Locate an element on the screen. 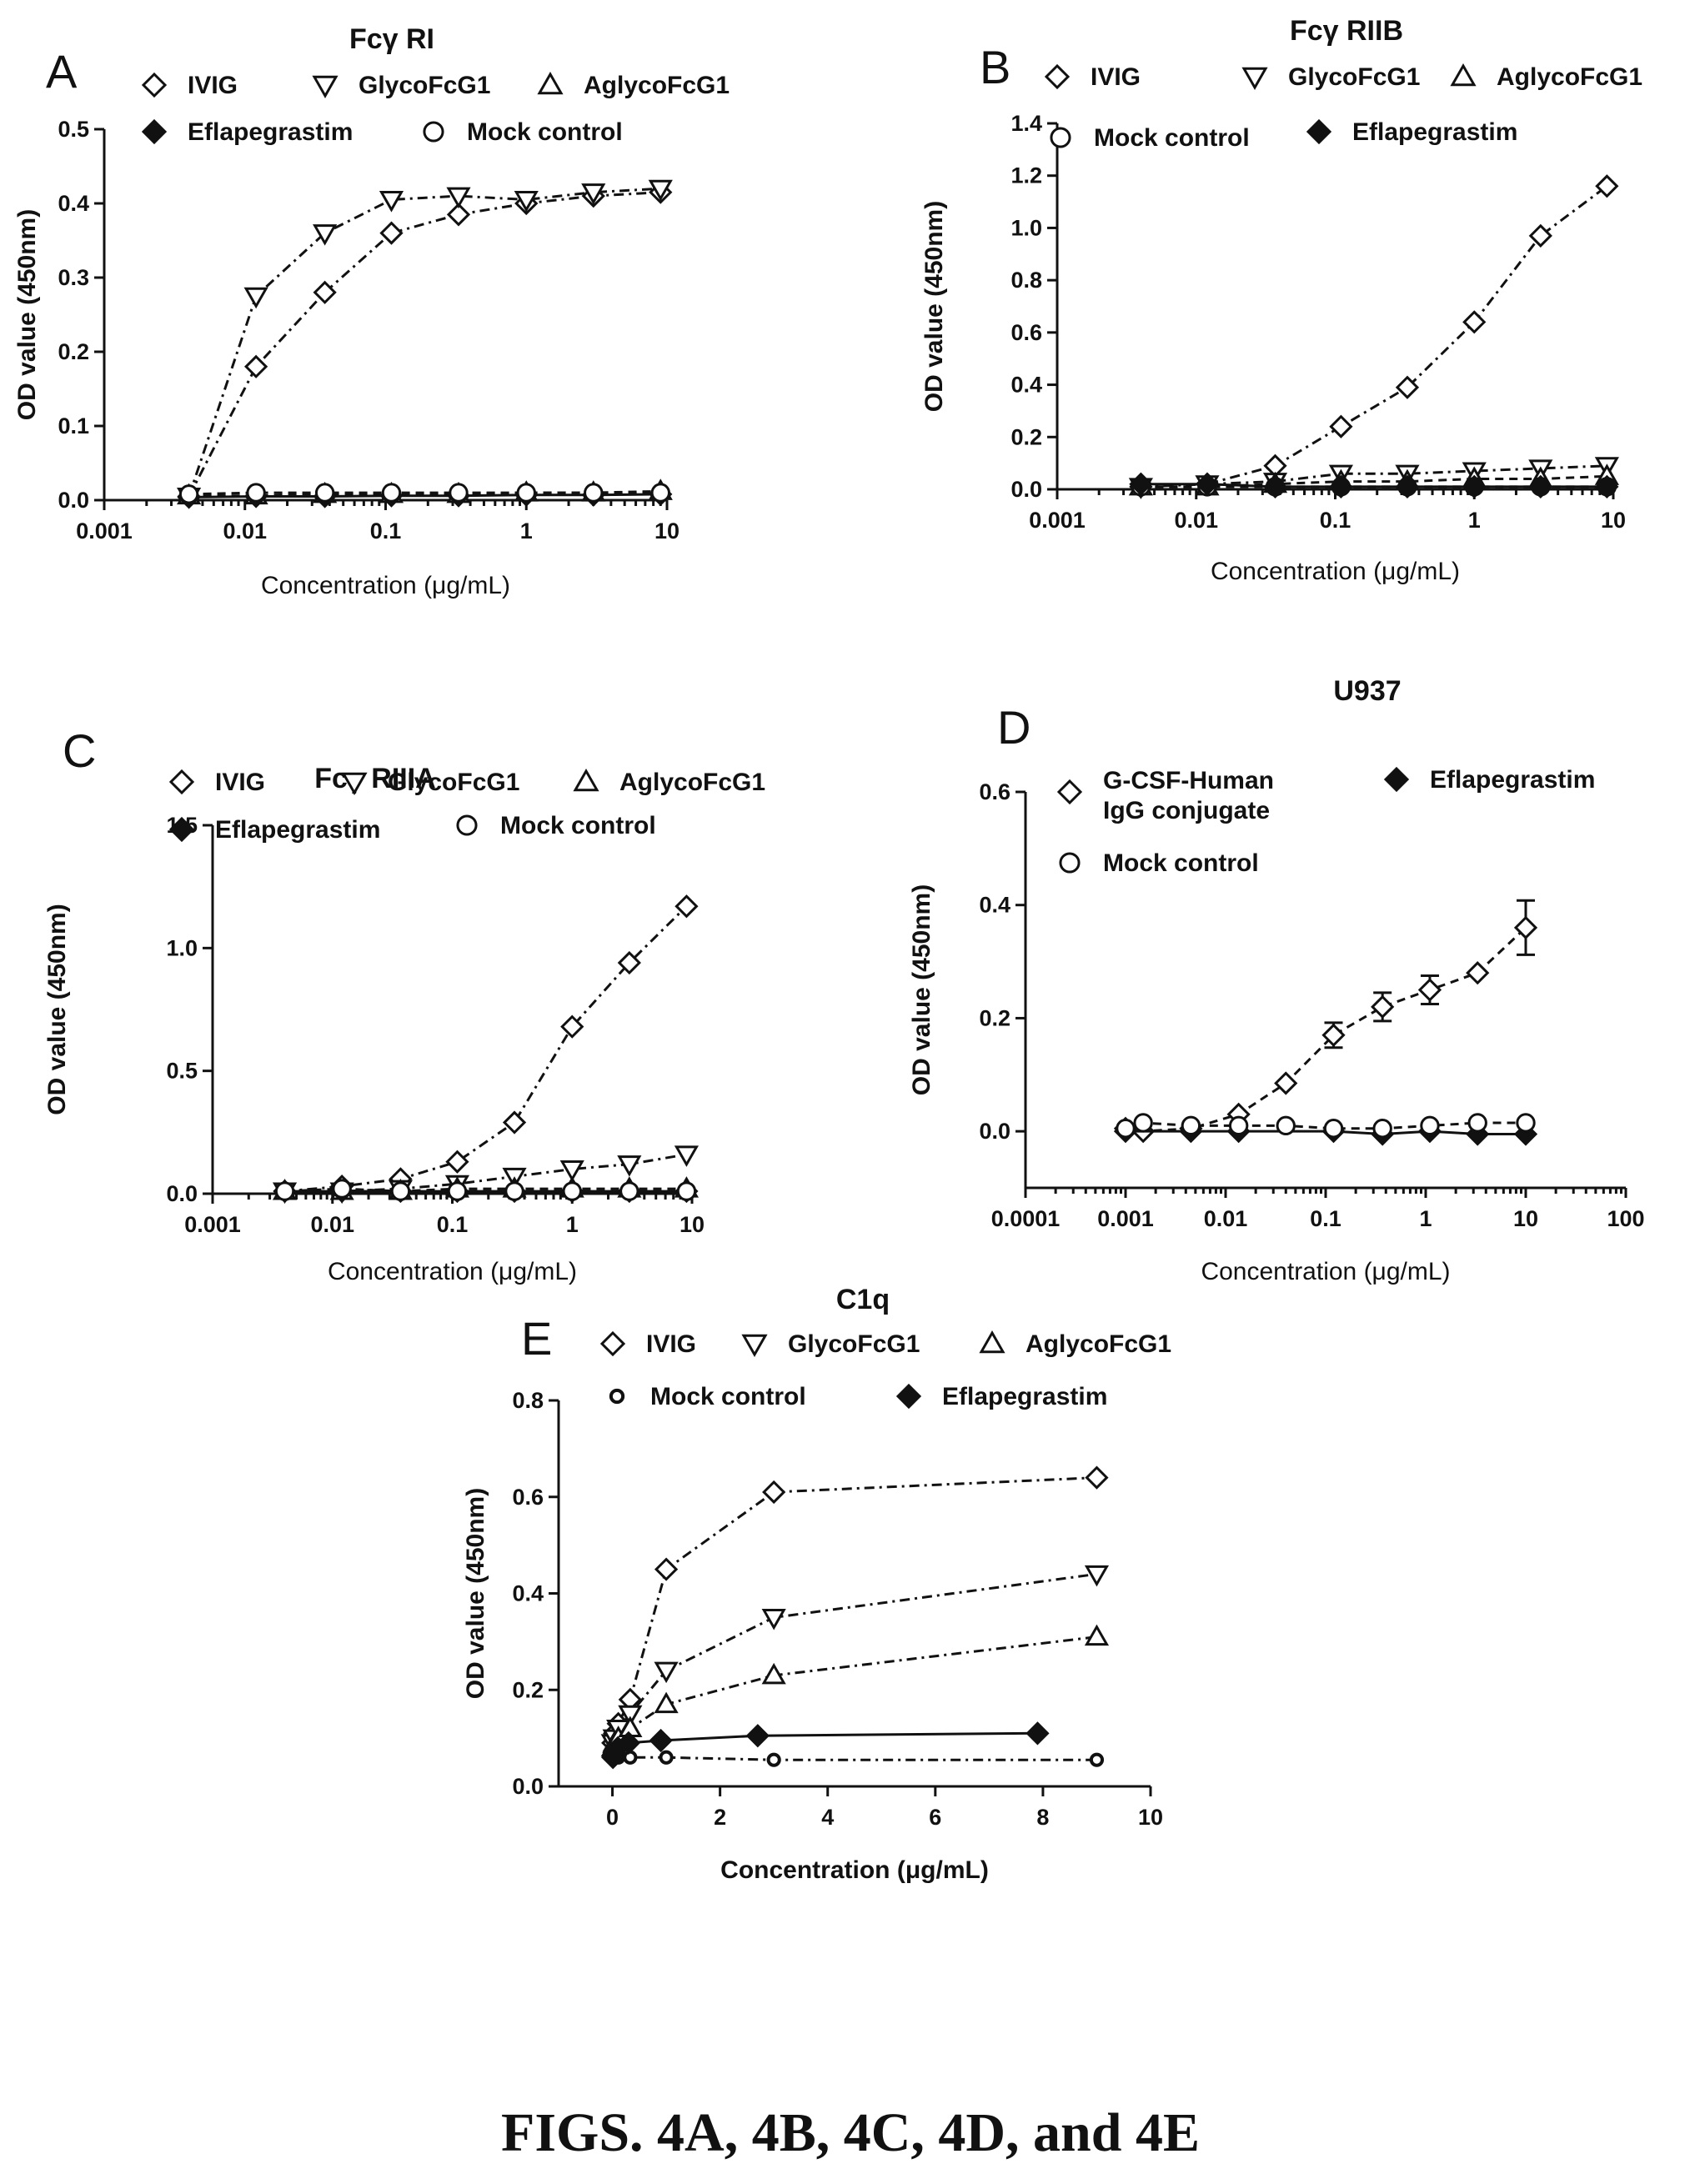 The image size is (1705, 2184). chart-title: C1q is located at coordinates (863, 1299).